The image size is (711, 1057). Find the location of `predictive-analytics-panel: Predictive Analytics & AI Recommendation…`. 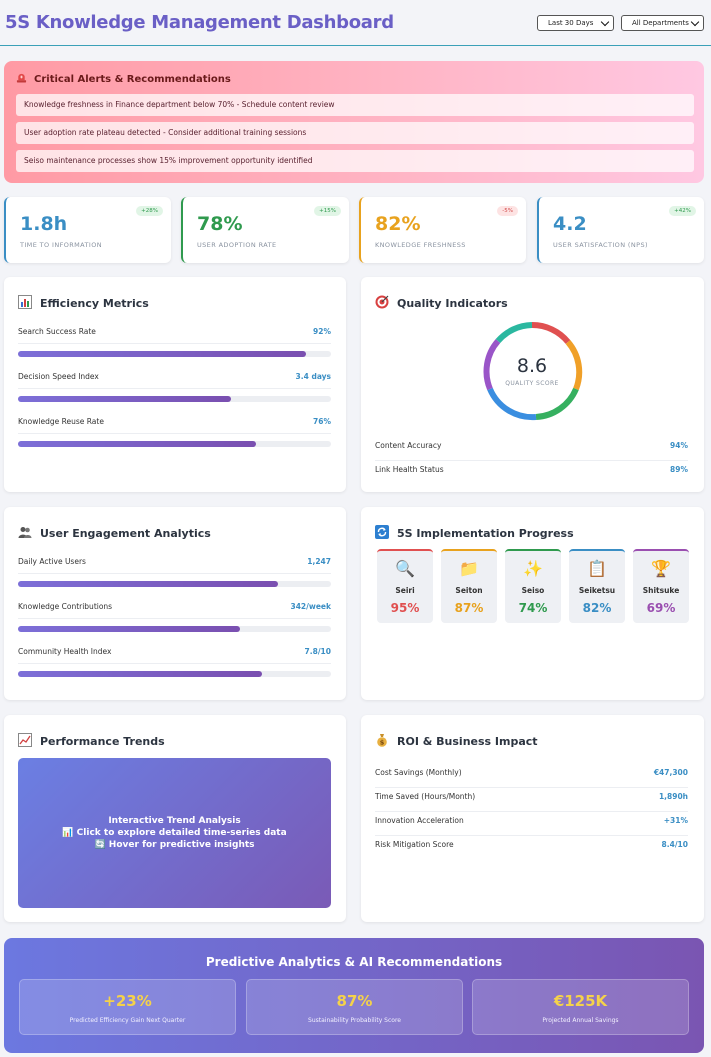

predictive-analytics-panel: Predictive Analytics & AI Recommendation… is located at coordinates (354, 995).